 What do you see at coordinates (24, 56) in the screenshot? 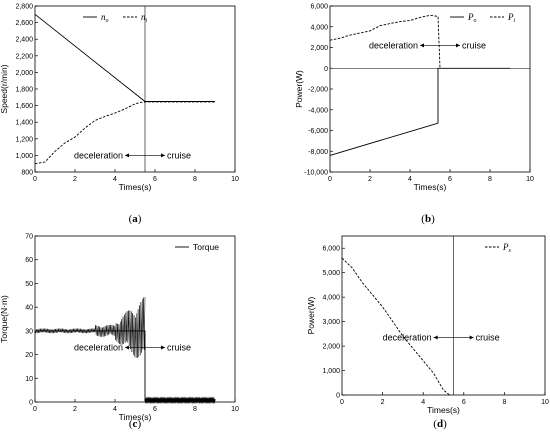
I see `y-tick-label: 2,200` at bounding box center [24, 56].